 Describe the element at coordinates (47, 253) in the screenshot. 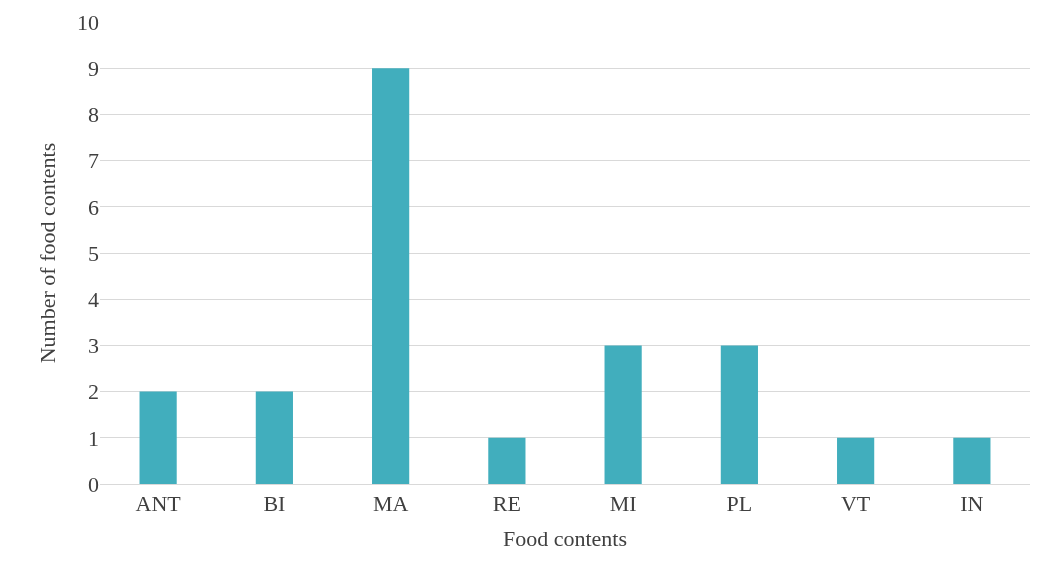

I see `y-axis-title: Number of food contents` at that location.